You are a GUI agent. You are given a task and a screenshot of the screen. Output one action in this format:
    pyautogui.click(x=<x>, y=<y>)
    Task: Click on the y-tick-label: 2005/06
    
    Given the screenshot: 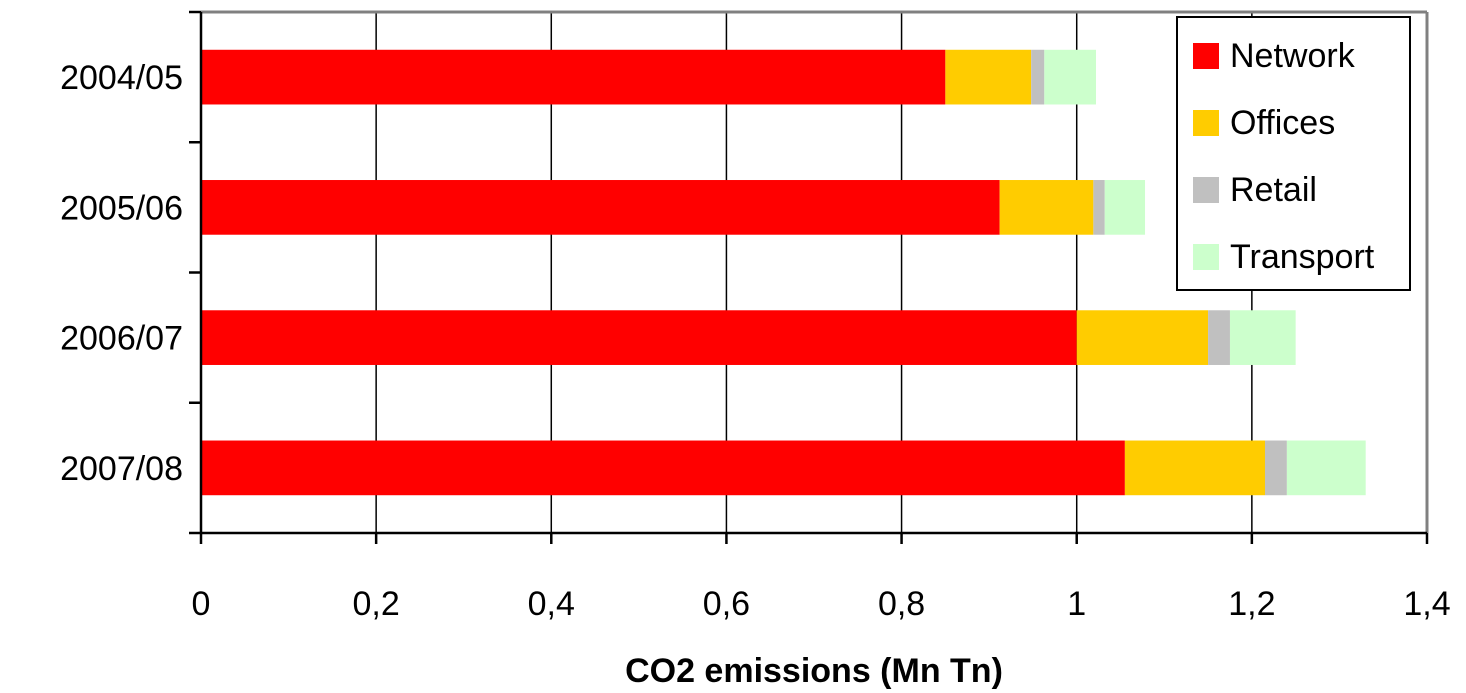 What is the action you would take?
    pyautogui.click(x=121, y=208)
    